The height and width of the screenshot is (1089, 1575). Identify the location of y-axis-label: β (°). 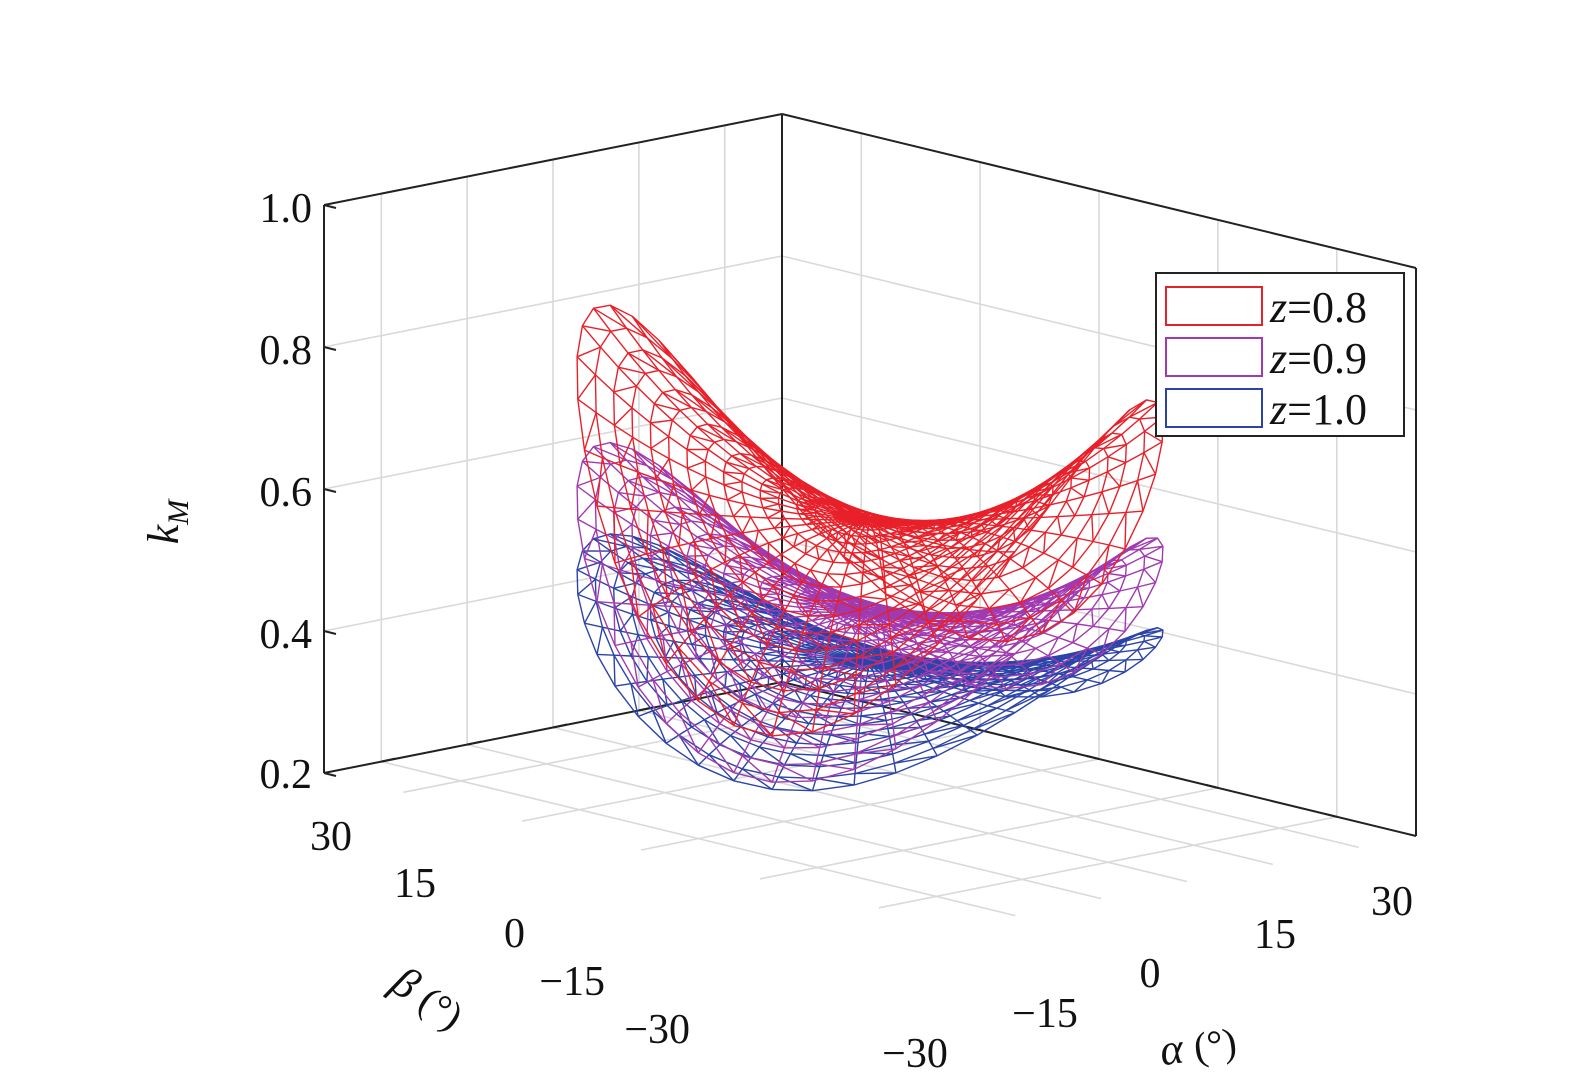
(426, 997).